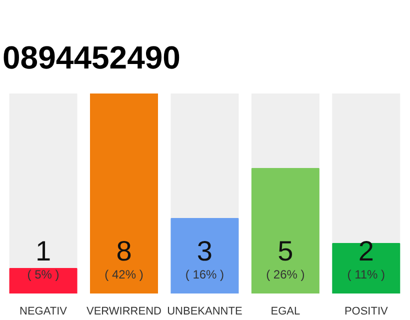  I want to click on chart-title: 0894452490, so click(91, 58).